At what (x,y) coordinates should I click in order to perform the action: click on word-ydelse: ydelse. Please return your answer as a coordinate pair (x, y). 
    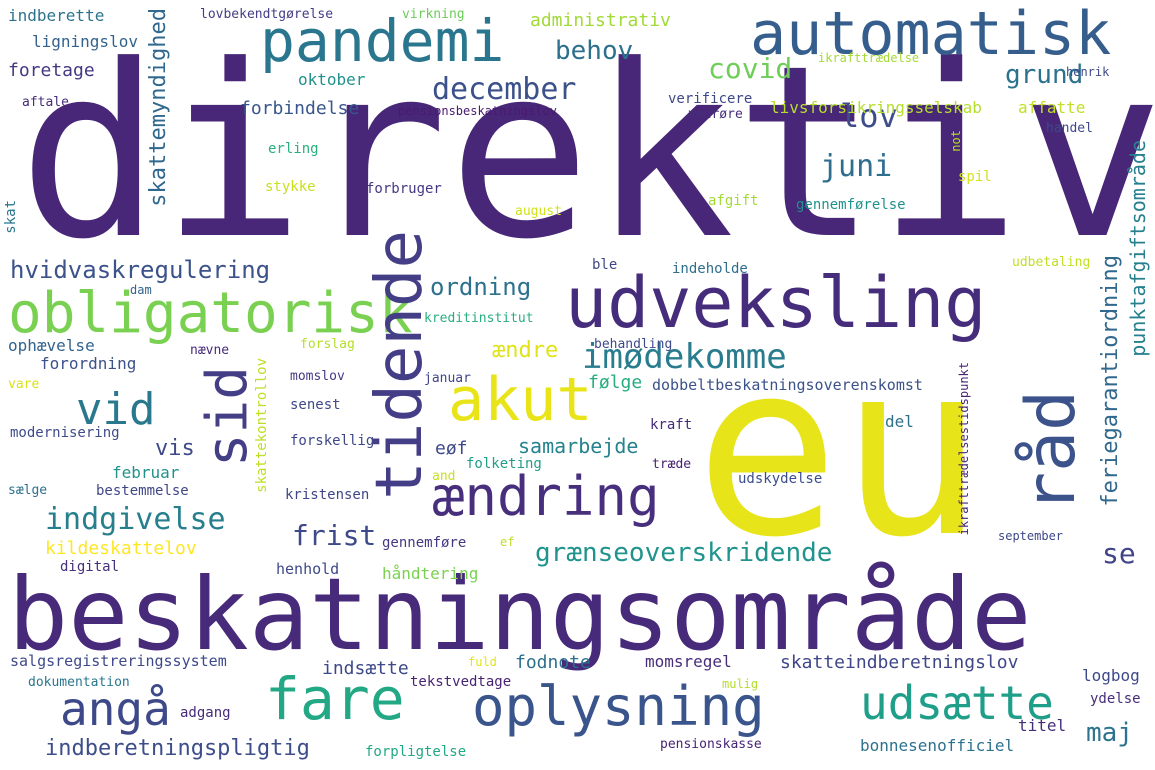
    Looking at the image, I should click on (1115, 699).